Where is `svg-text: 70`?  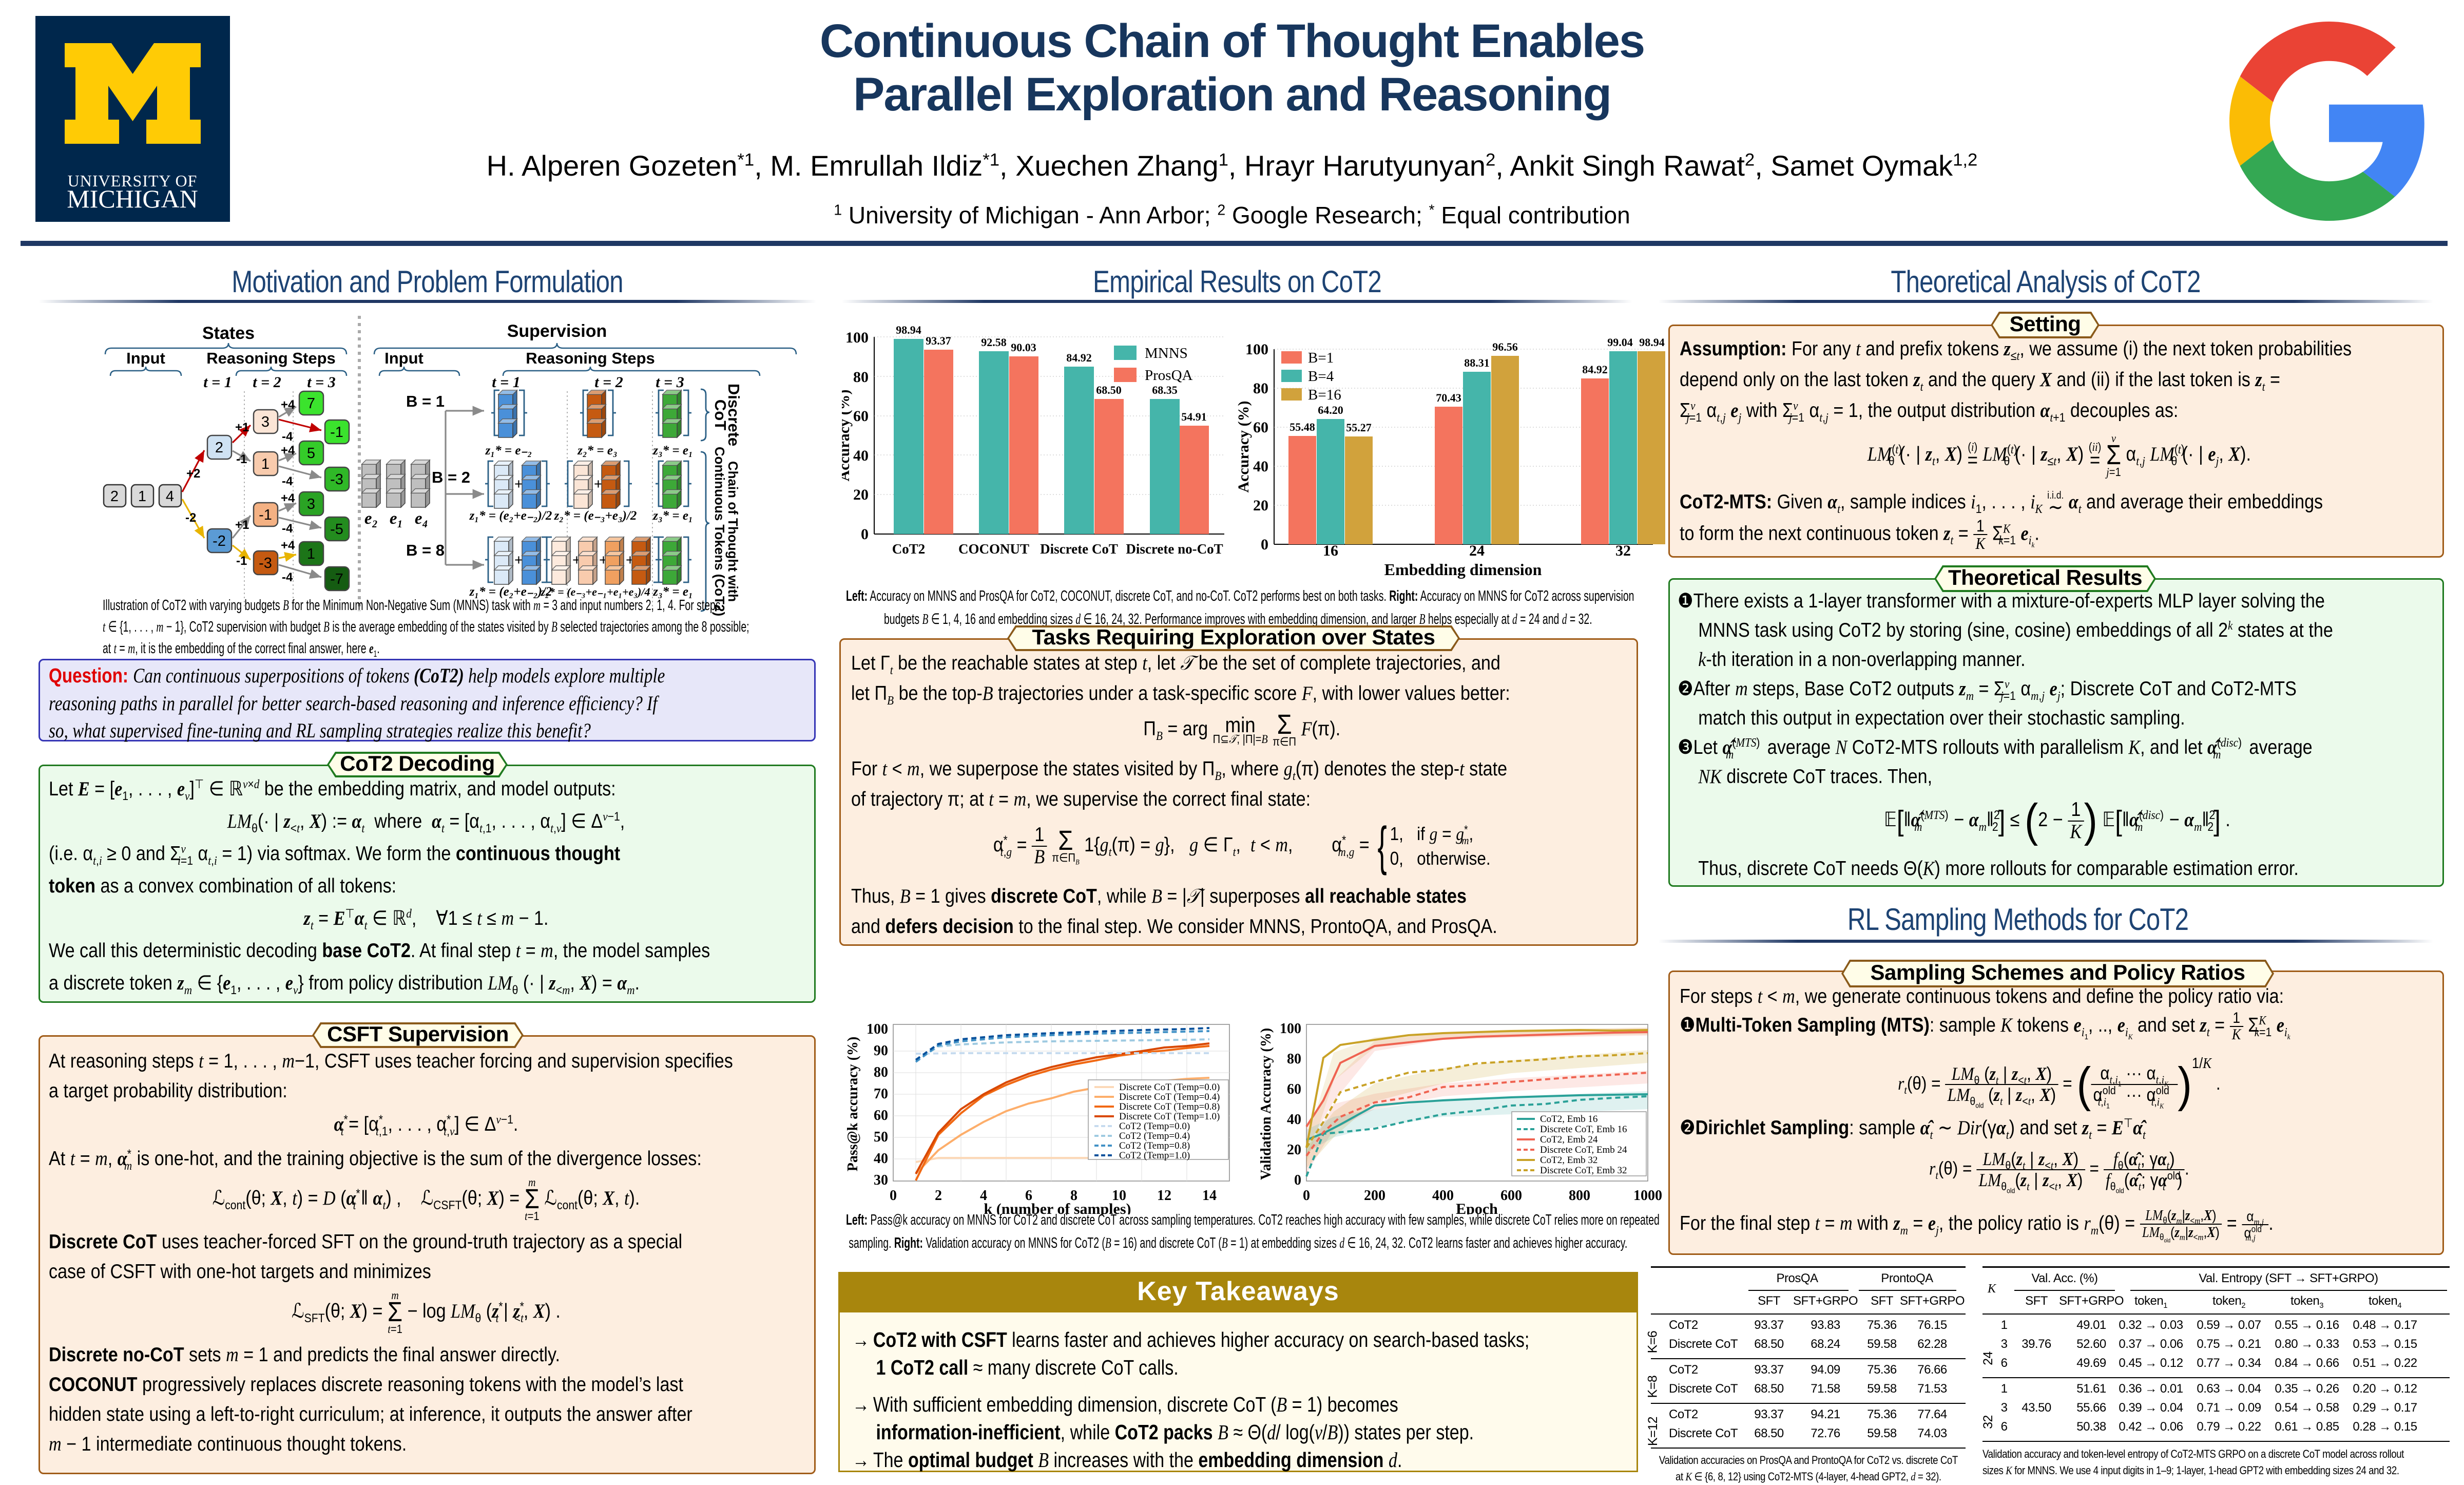
svg-text: 70 is located at coordinates (881, 1094).